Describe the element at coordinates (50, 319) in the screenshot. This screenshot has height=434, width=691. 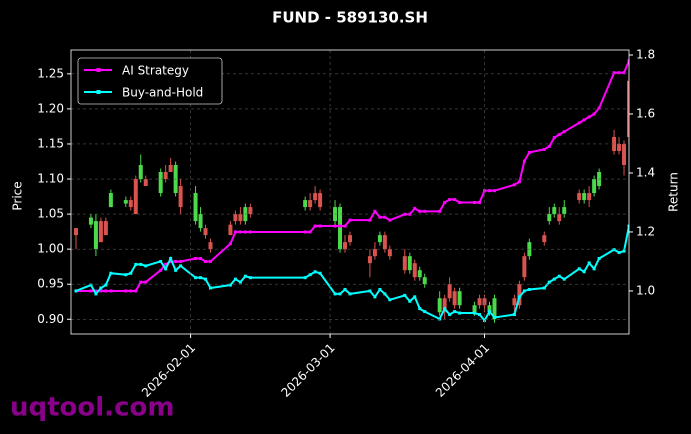
I see `y-tick-label: 0.90` at that location.